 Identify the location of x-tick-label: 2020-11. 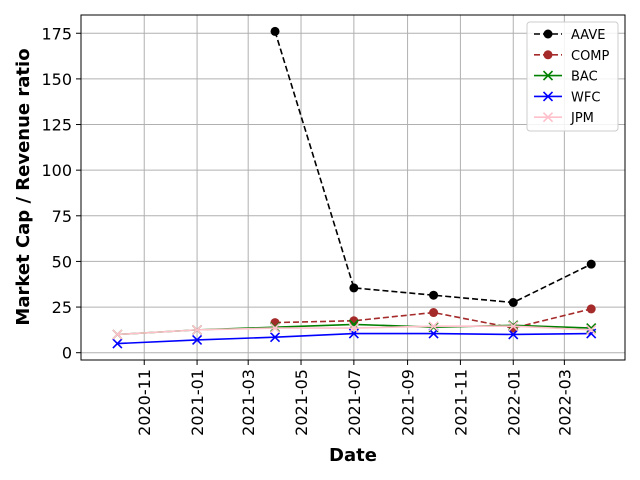
(144, 402).